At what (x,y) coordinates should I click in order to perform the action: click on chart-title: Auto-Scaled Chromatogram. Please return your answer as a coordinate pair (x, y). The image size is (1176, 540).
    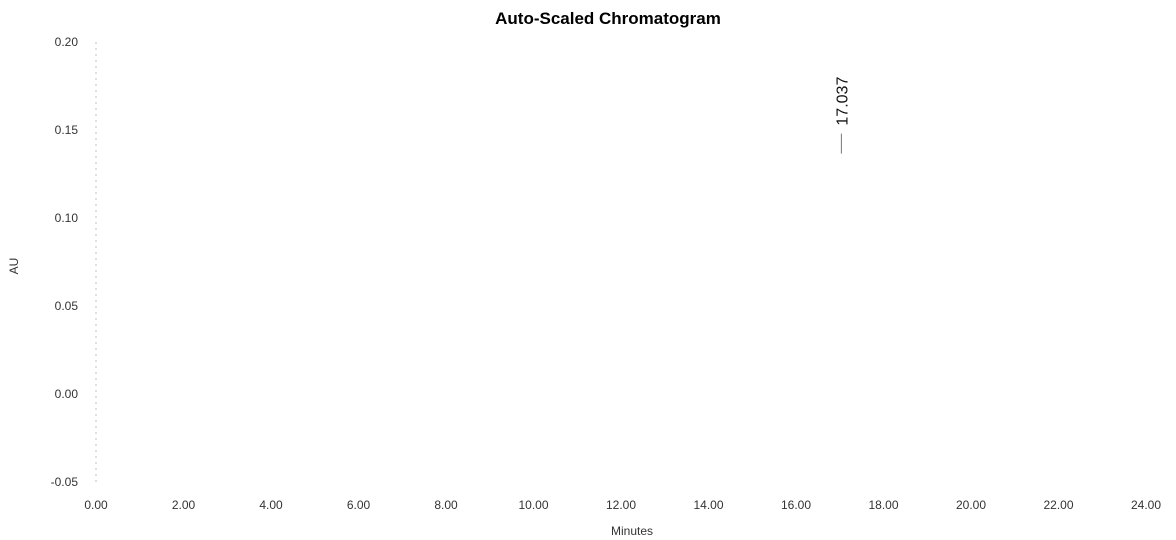
    Looking at the image, I should click on (608, 18).